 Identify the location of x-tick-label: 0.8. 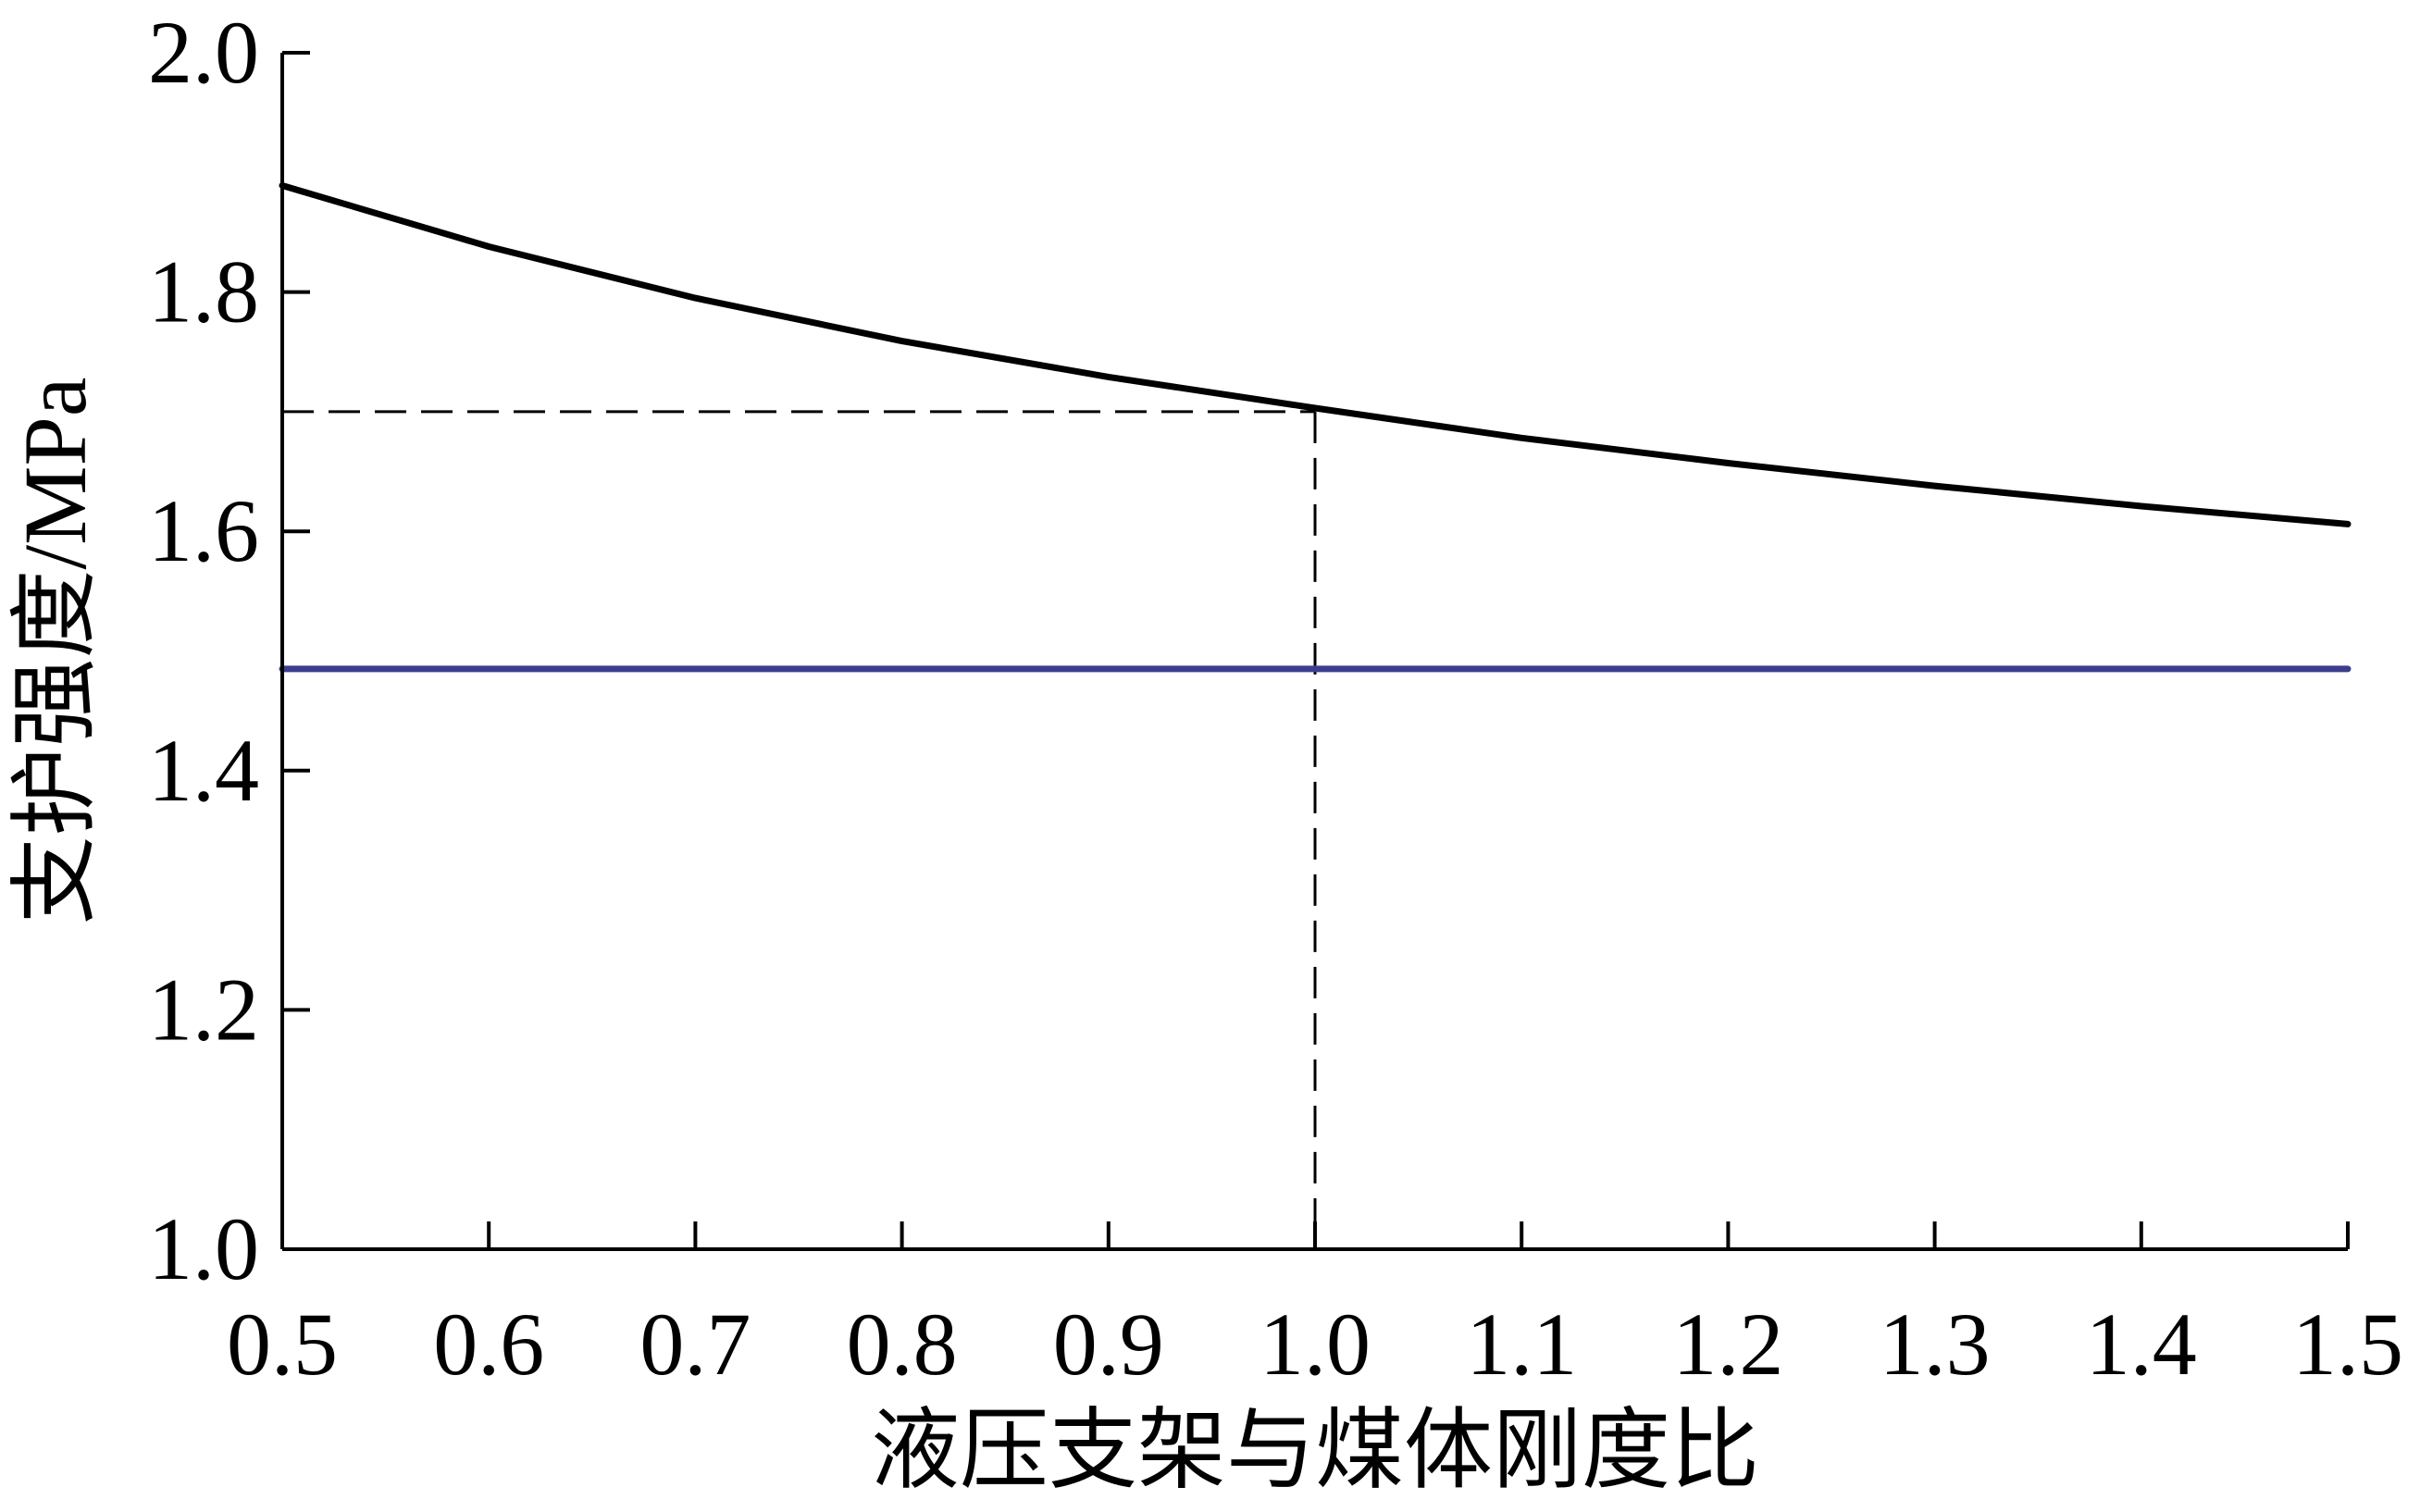
(902, 1344).